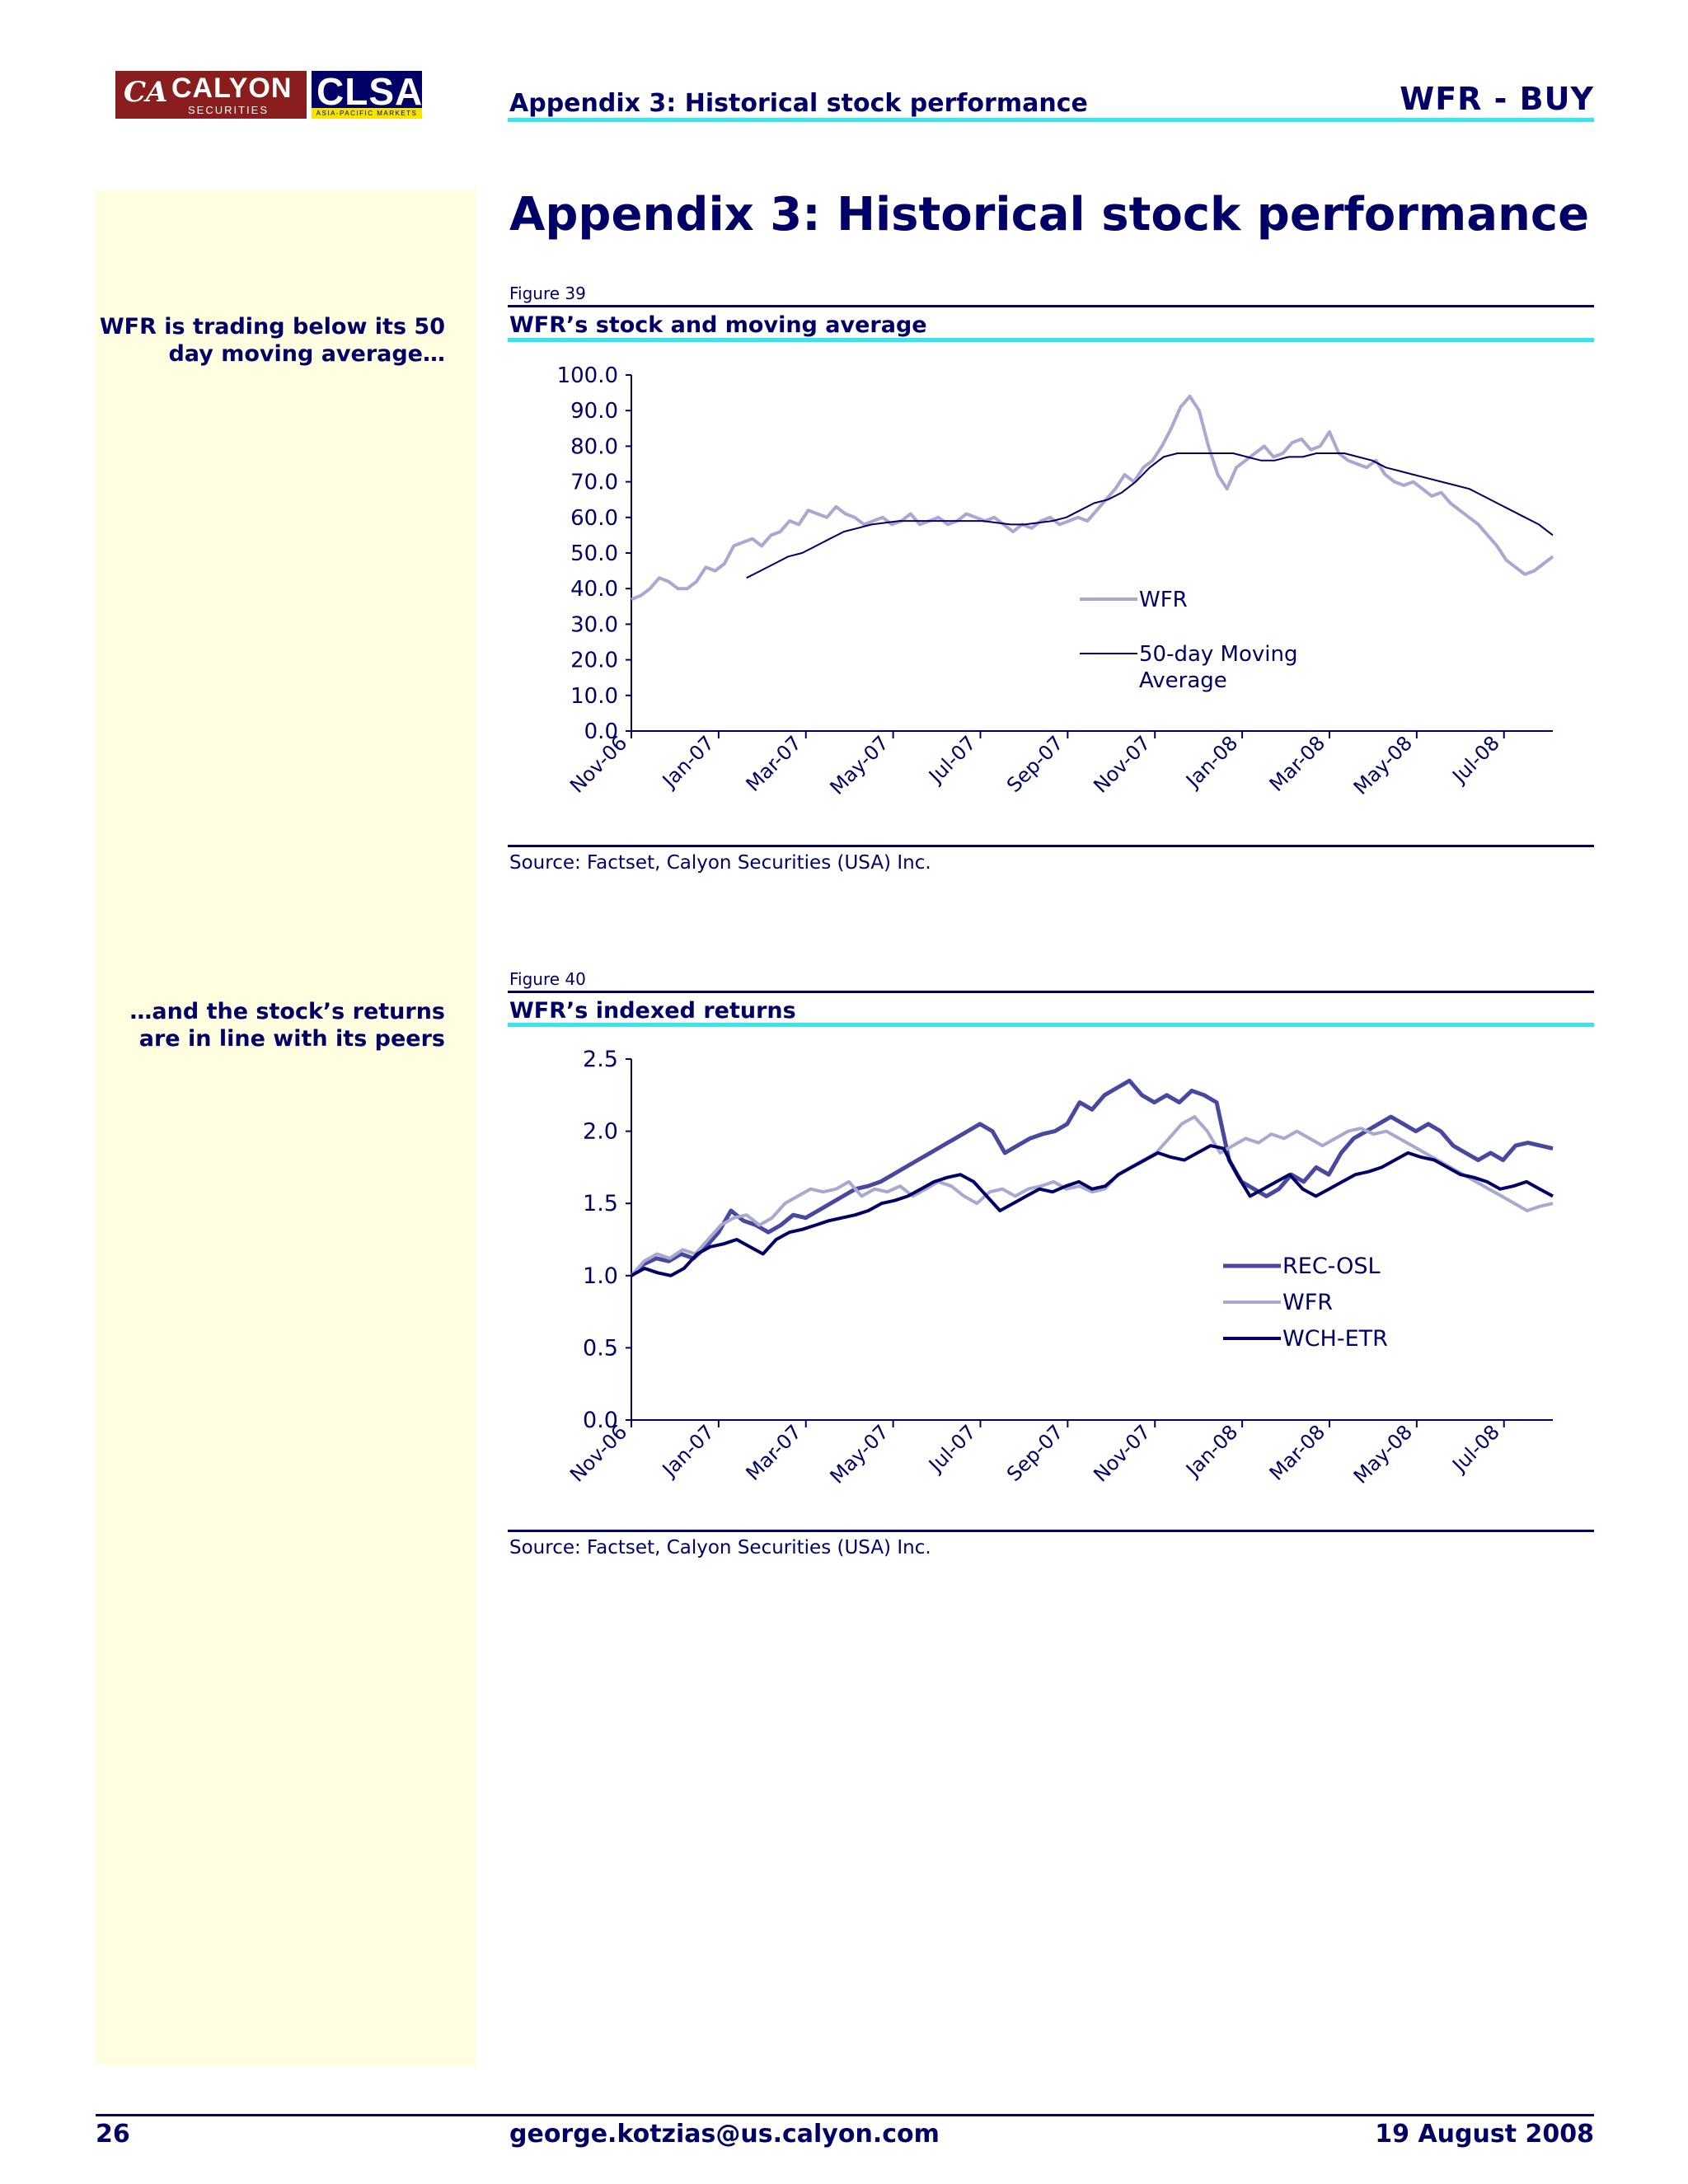 Image resolution: width=1688 pixels, height=2184 pixels. Describe the element at coordinates (1035, 764) in the screenshot. I see `c0-x-tick-label: Sep-07` at that location.